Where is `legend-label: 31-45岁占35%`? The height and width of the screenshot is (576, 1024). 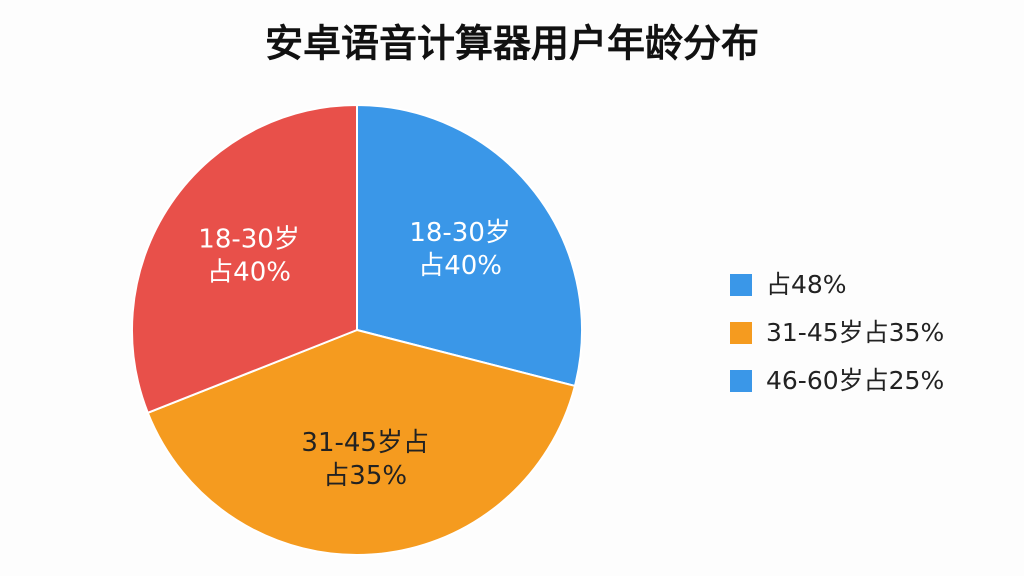
legend-label: 31-45岁占35% is located at coordinates (855, 332).